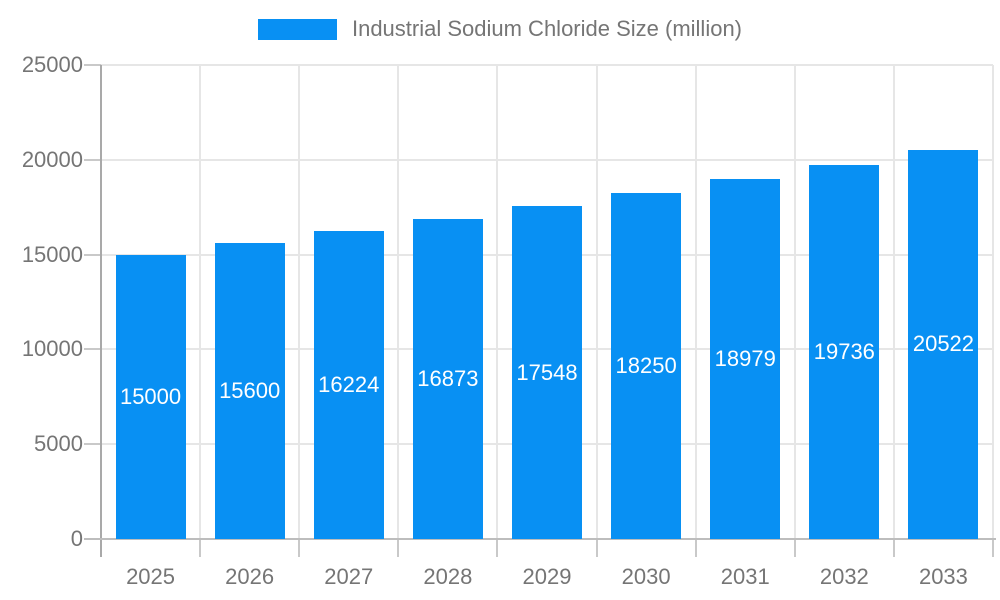 This screenshot has width=1000, height=600. I want to click on bar-value-label: 17548, so click(547, 372).